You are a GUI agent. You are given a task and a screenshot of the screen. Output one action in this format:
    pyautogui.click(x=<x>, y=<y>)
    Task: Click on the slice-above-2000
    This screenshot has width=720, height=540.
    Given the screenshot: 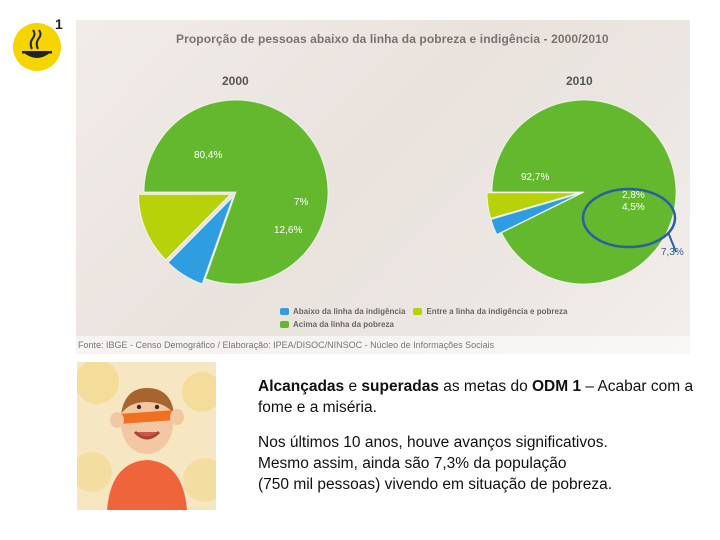 What is the action you would take?
    pyautogui.click(x=236, y=192)
    